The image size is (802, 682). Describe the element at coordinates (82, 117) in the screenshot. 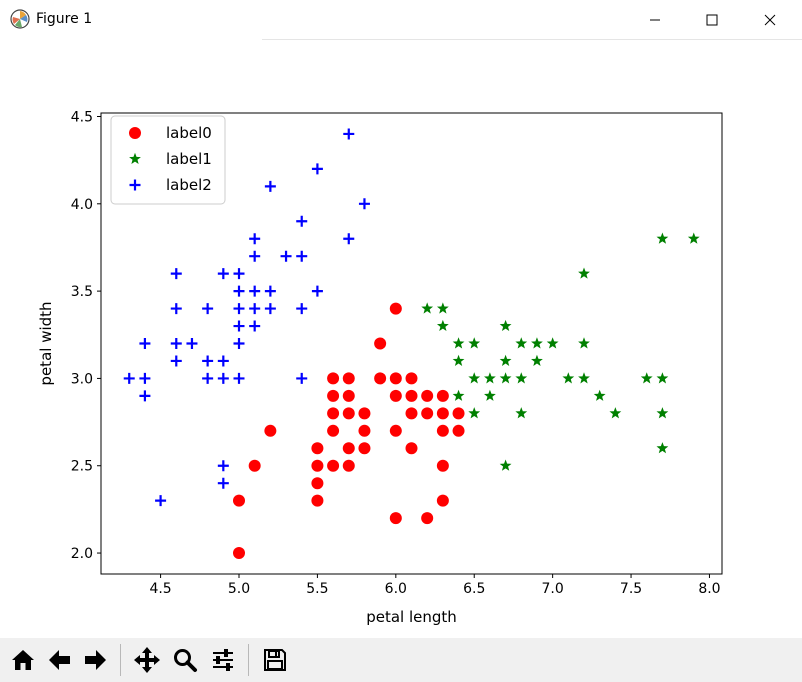

I see `y-tick-label: 4.5` at that location.